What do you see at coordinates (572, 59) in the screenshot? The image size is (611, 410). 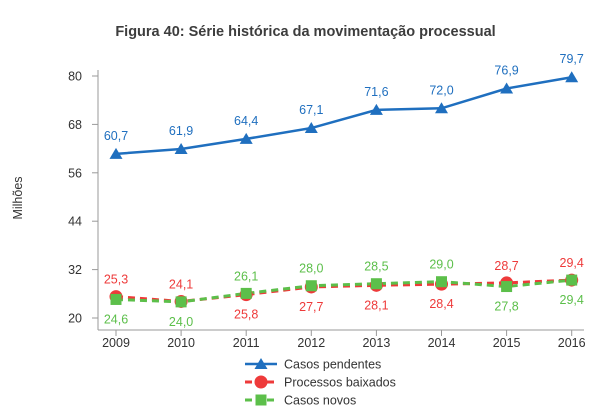 I see `data-label: 79,7` at bounding box center [572, 59].